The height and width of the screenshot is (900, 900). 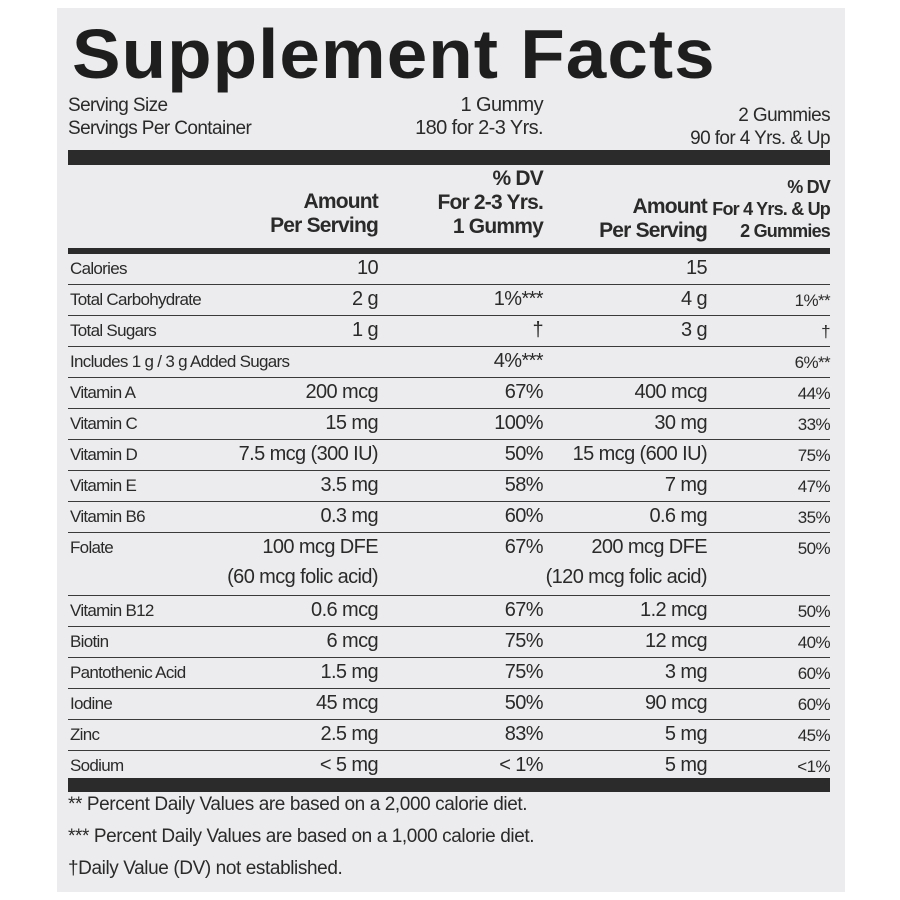 What do you see at coordinates (449, 269) in the screenshot?
I see `table-row: Calories 10 15` at bounding box center [449, 269].